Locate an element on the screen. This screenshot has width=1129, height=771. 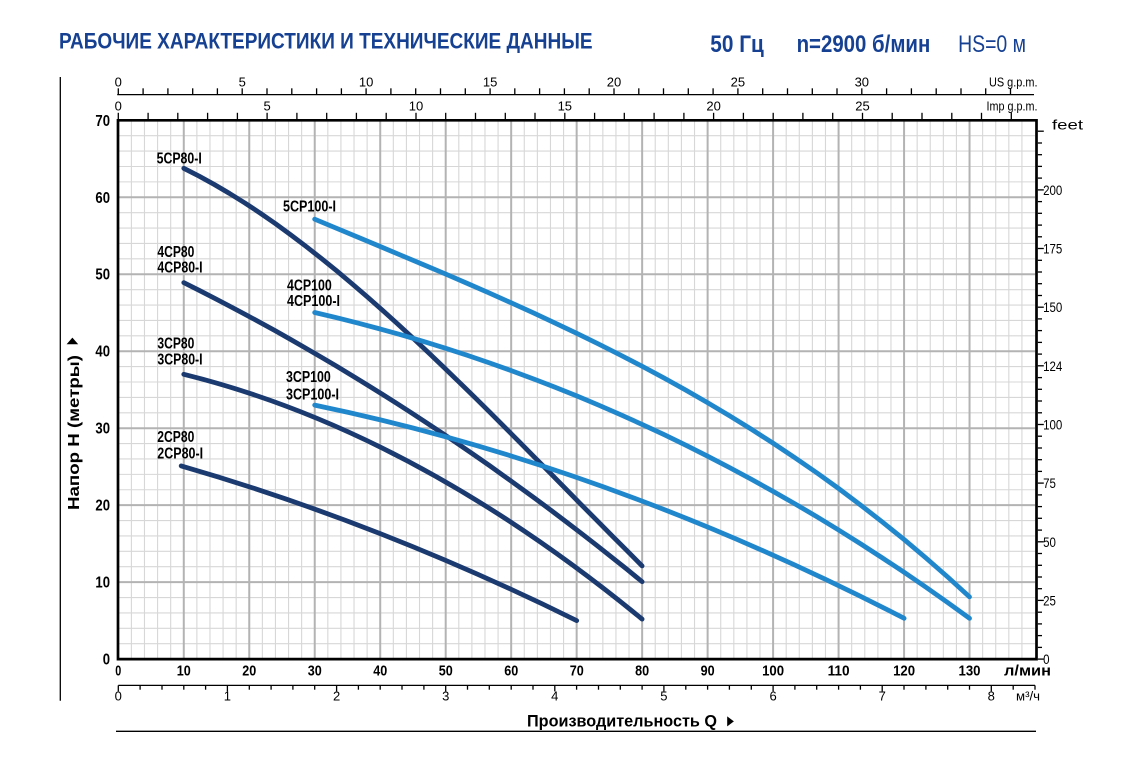
svg-text: n=2900 б/мин is located at coordinates (864, 44).